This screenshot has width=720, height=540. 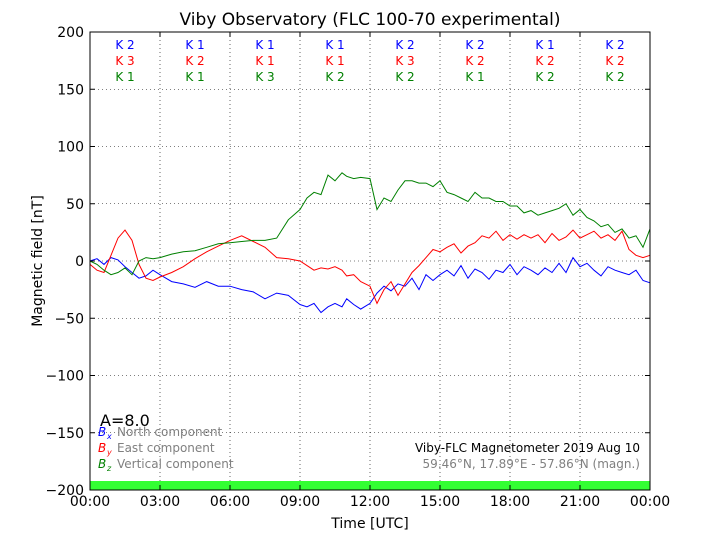 I want to click on y-tick-label: 150, so click(x=70, y=90).